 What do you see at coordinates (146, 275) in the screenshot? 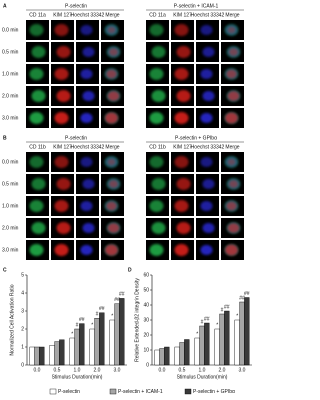
I see `y-tick-label: 60` at bounding box center [146, 275].